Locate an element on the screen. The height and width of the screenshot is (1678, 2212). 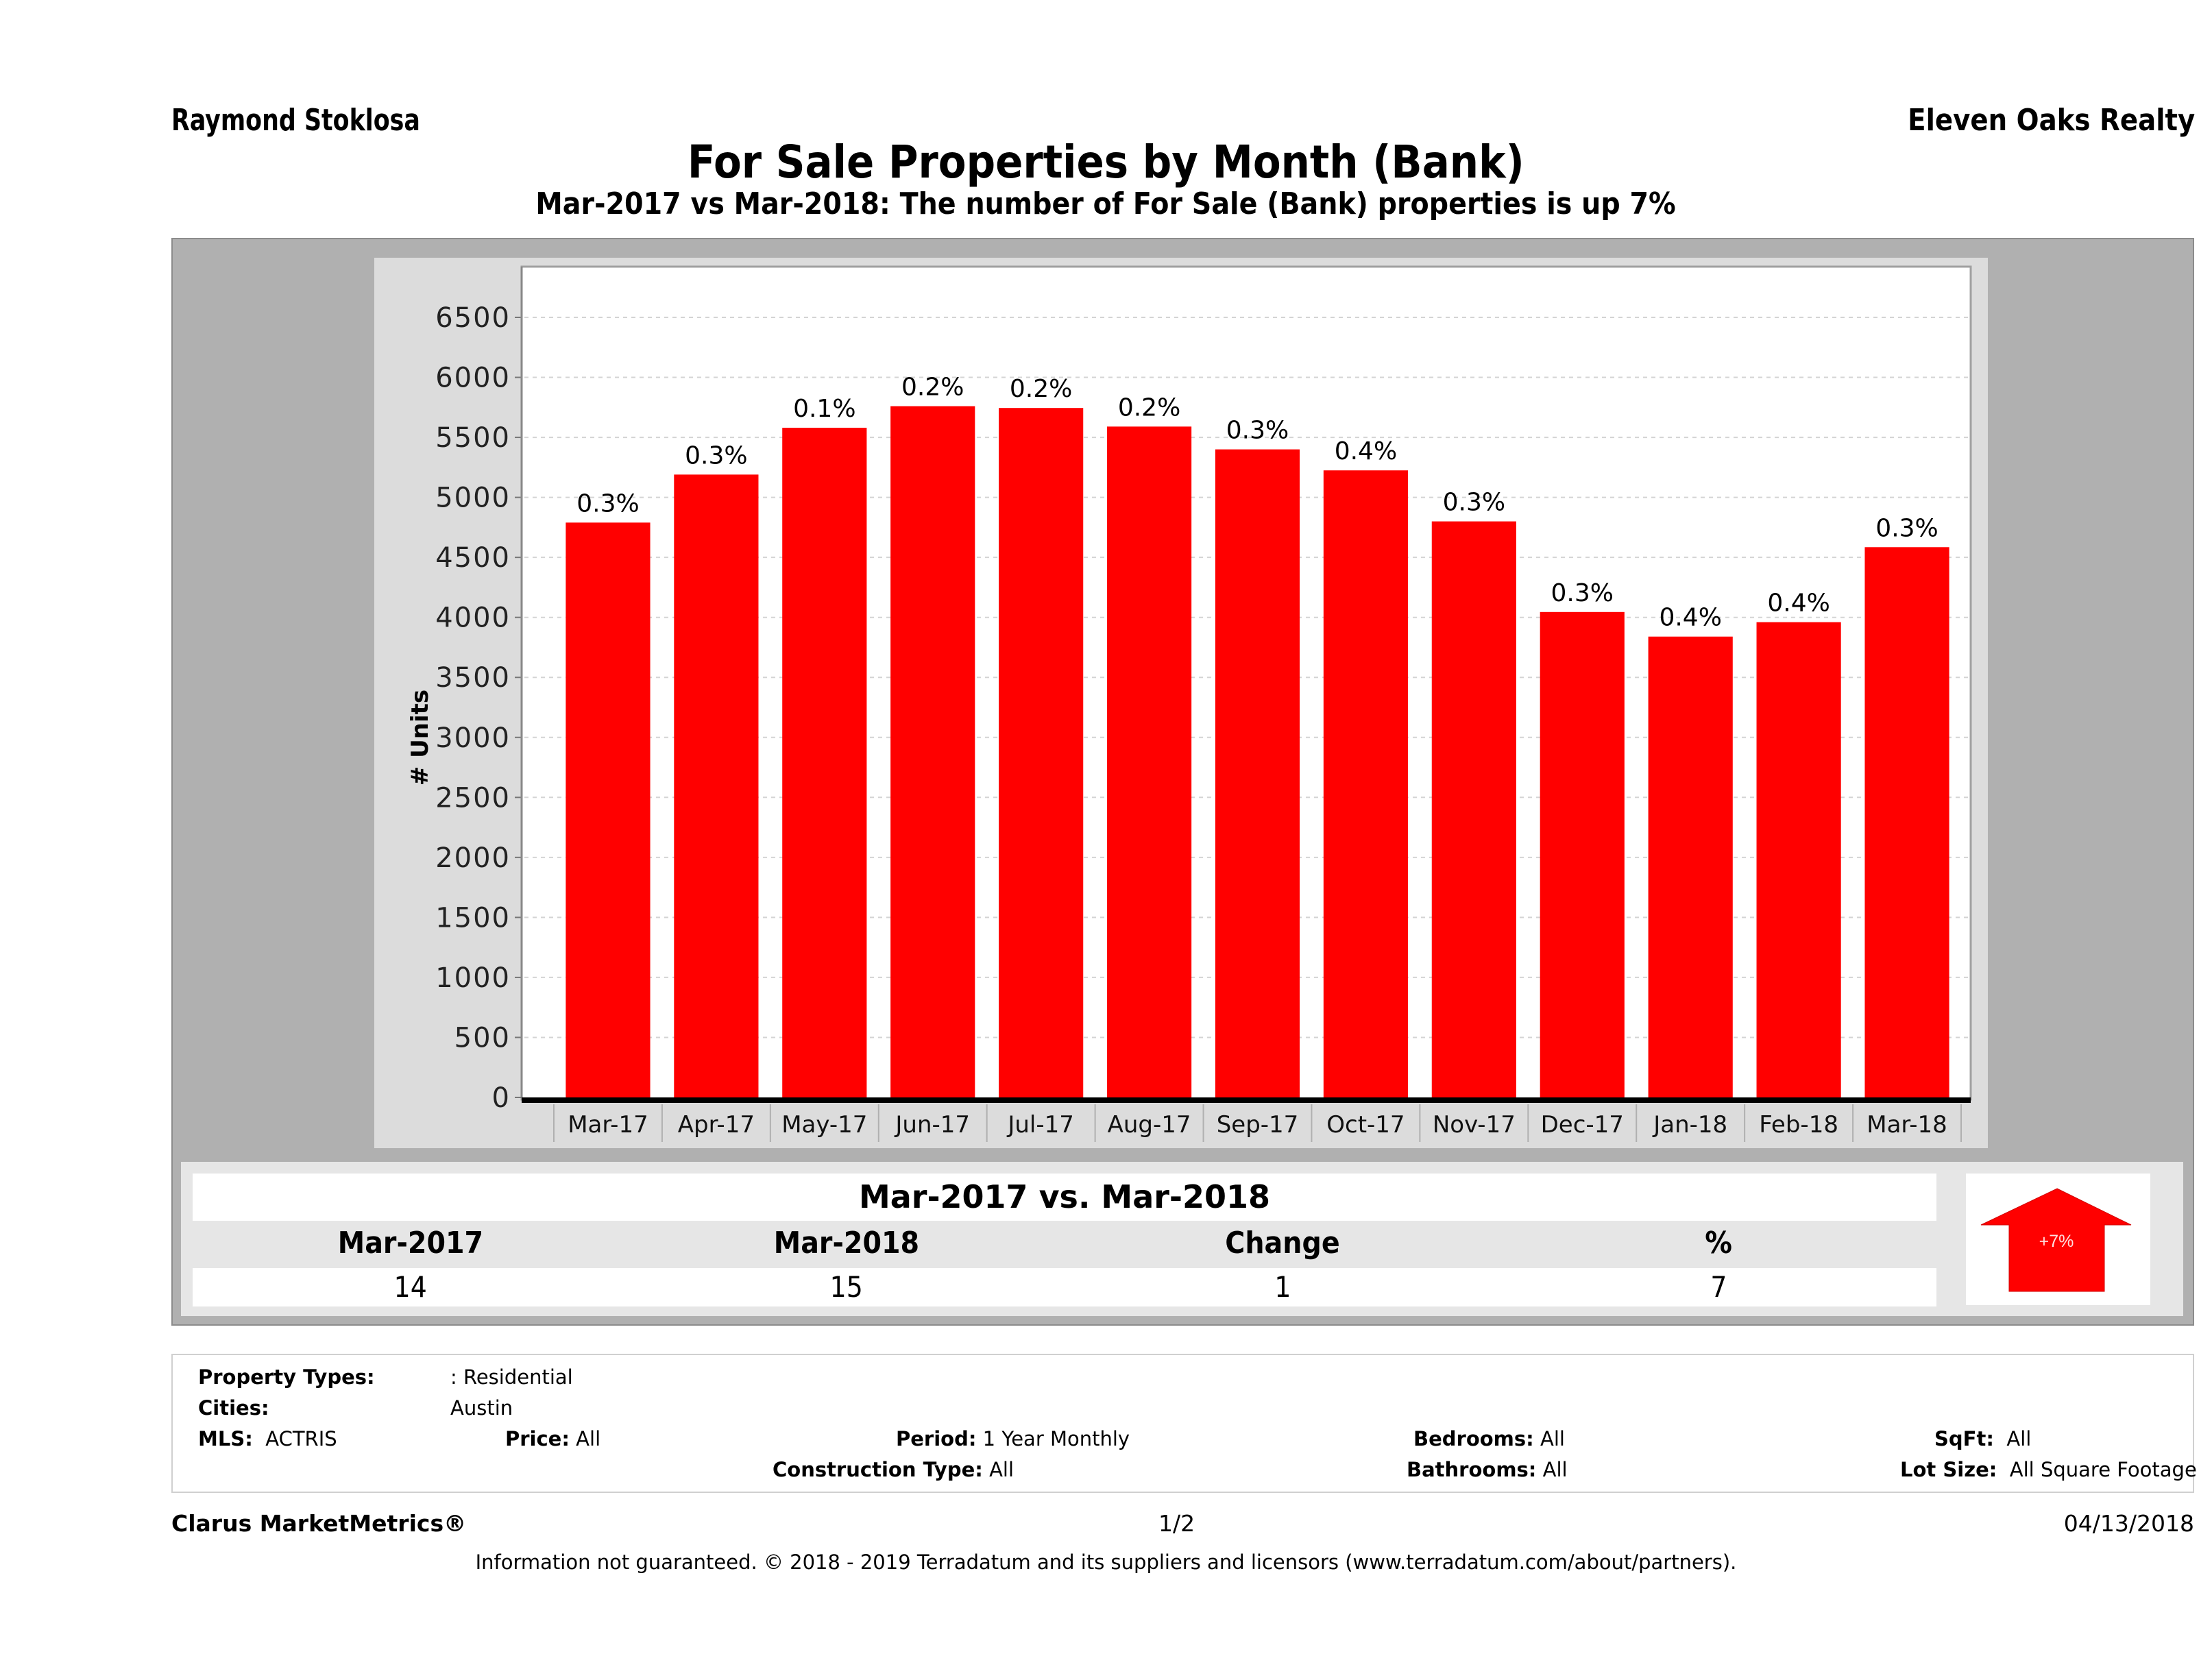
summary-title: Mar-2017 vs. Mar-2018 is located at coordinates (1064, 1197).